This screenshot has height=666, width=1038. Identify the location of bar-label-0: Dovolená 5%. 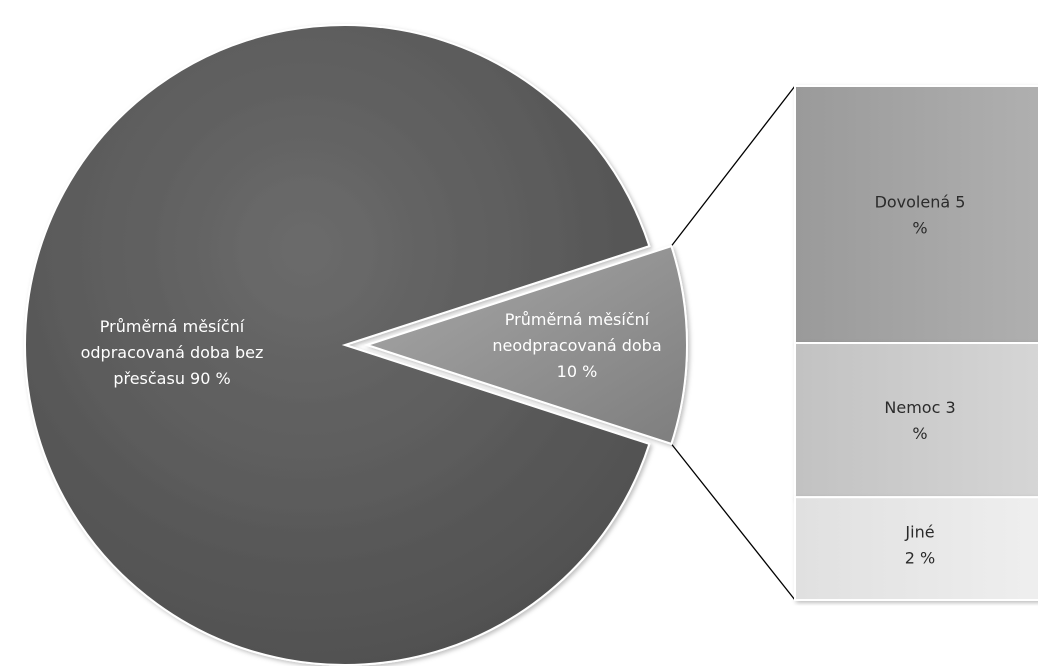
(920, 215).